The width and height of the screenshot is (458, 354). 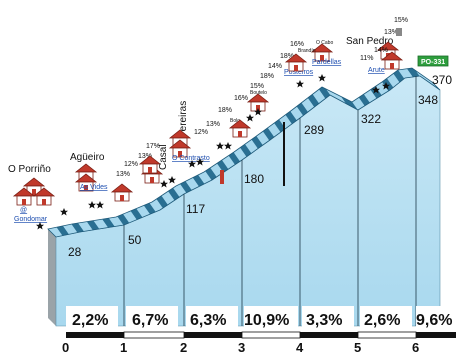 What do you see at coordinates (195, 209) in the screenshot?
I see `elevation-2: 117` at bounding box center [195, 209].